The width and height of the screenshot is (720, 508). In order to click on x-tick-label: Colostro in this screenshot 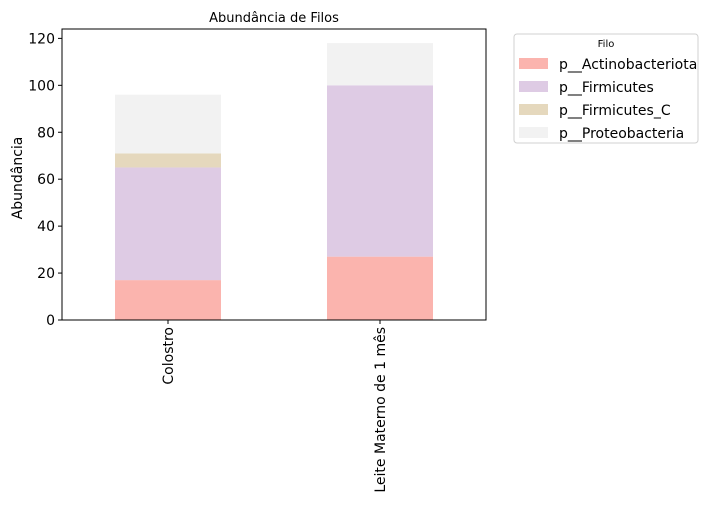, I will do `click(169, 356)`.